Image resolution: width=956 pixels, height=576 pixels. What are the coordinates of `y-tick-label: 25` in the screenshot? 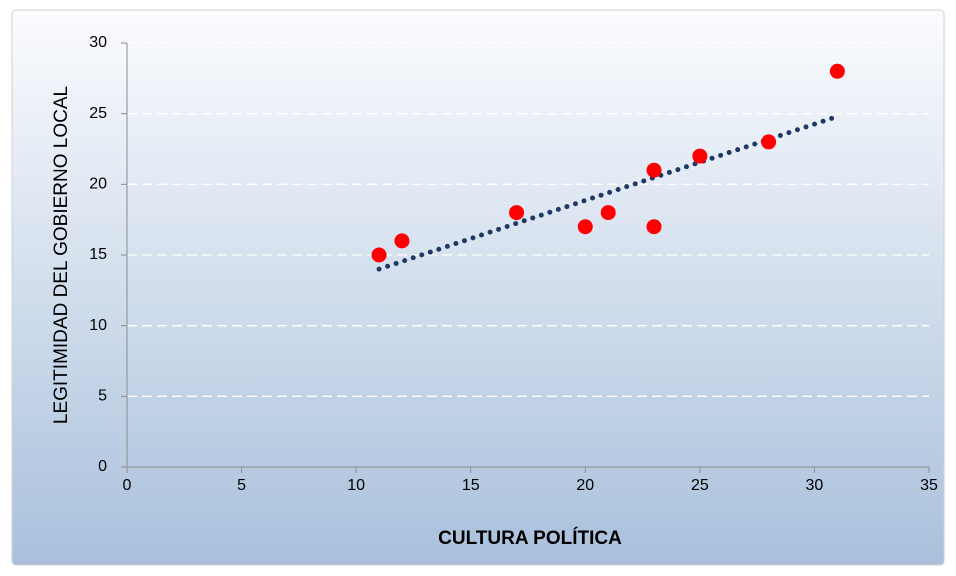 It's located at (98, 113).